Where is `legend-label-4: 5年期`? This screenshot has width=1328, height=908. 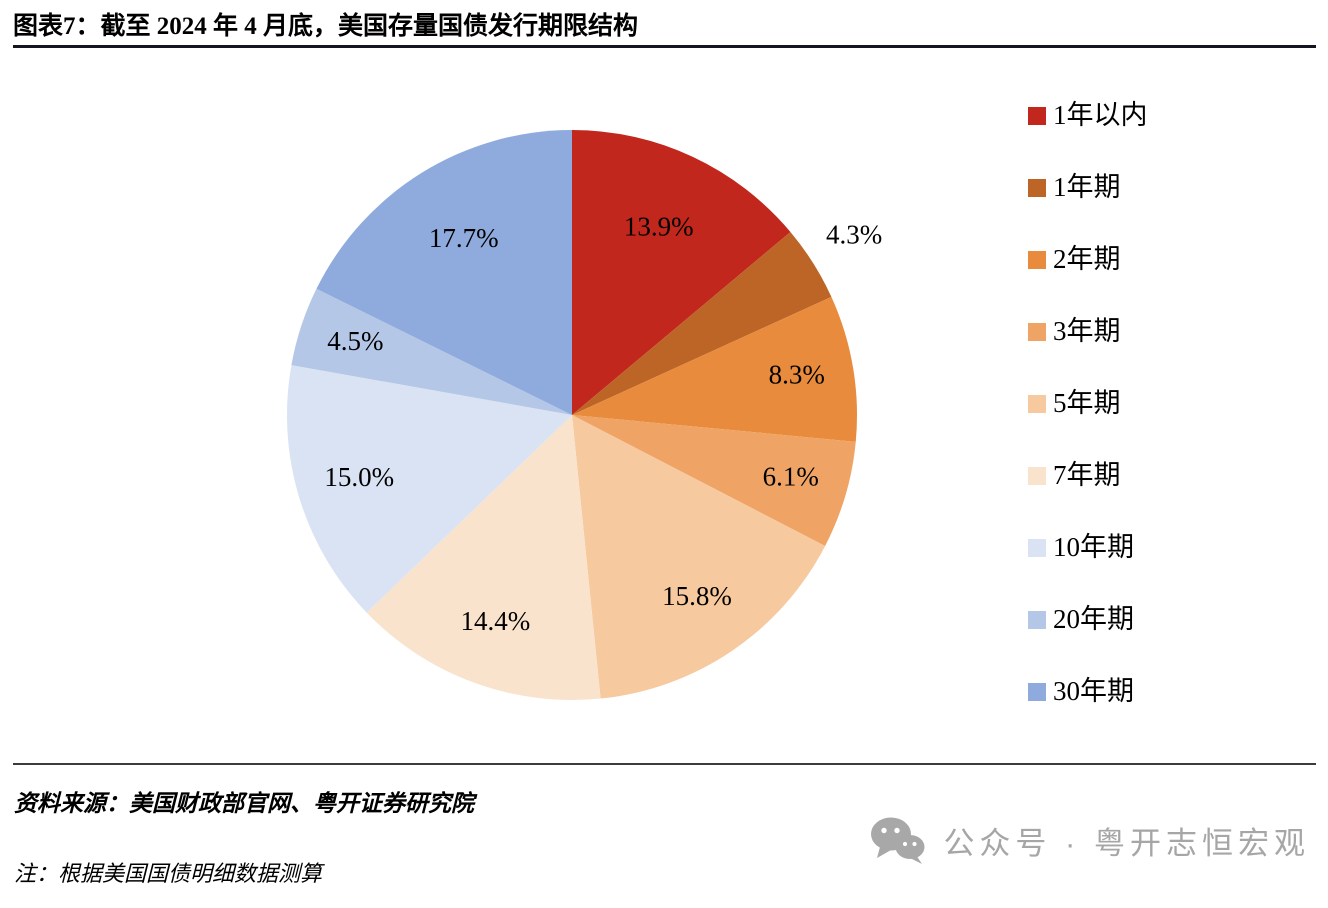
legend-label-4: 5年期 is located at coordinates (1087, 403).